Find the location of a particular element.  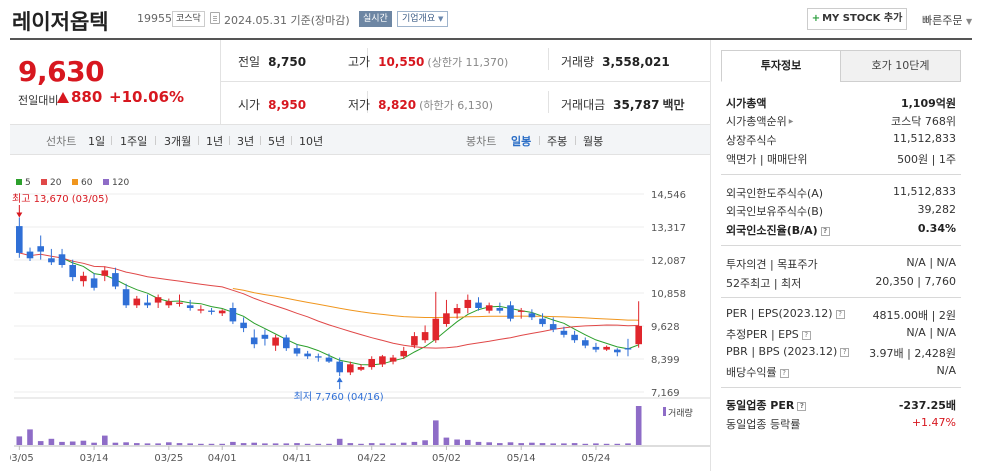

quick-order-dropdown: 빠른주문 ▼ is located at coordinates (947, 20).